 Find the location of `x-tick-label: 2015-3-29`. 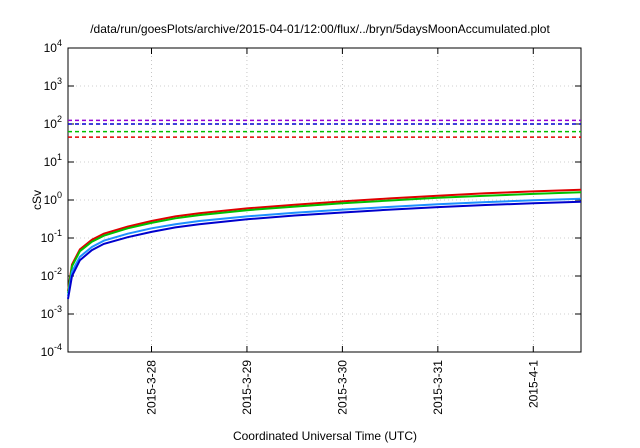

x-tick-label: 2015-3-29 is located at coordinates (247, 387).